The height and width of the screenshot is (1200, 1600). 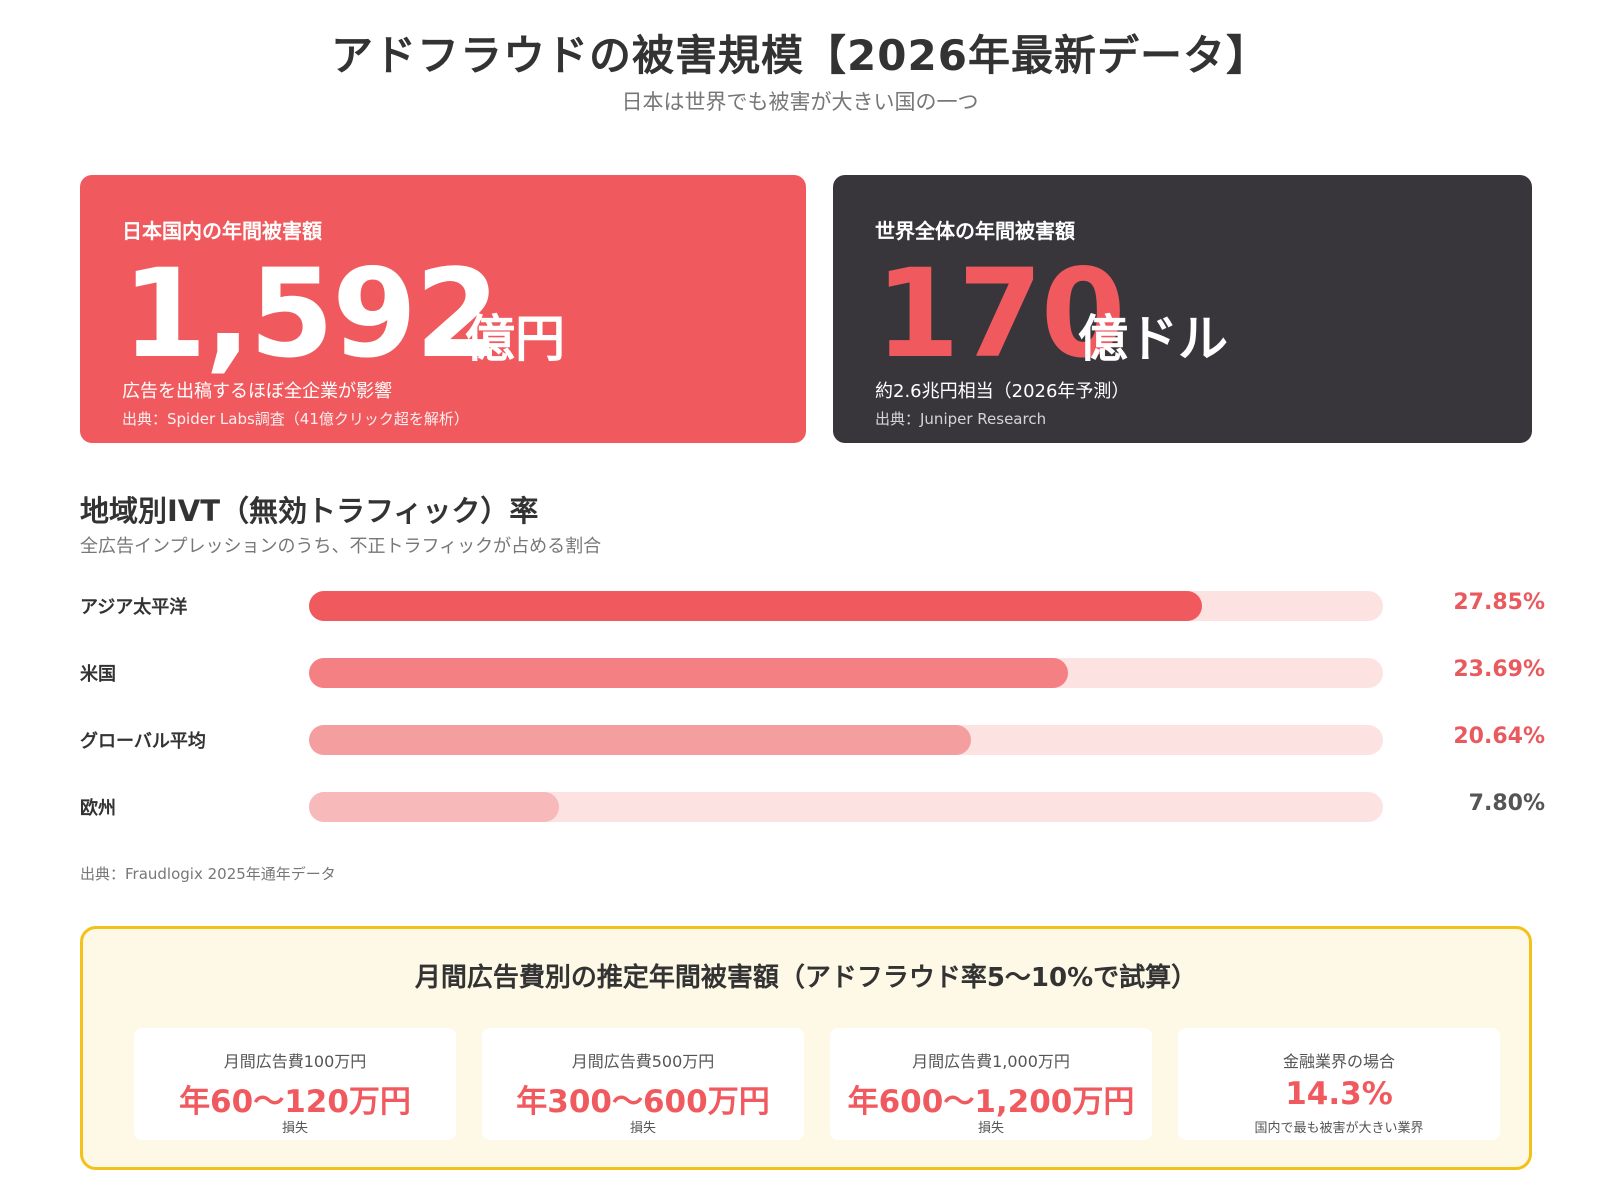 I want to click on bar-label: グローバル平均, so click(x=143, y=741).